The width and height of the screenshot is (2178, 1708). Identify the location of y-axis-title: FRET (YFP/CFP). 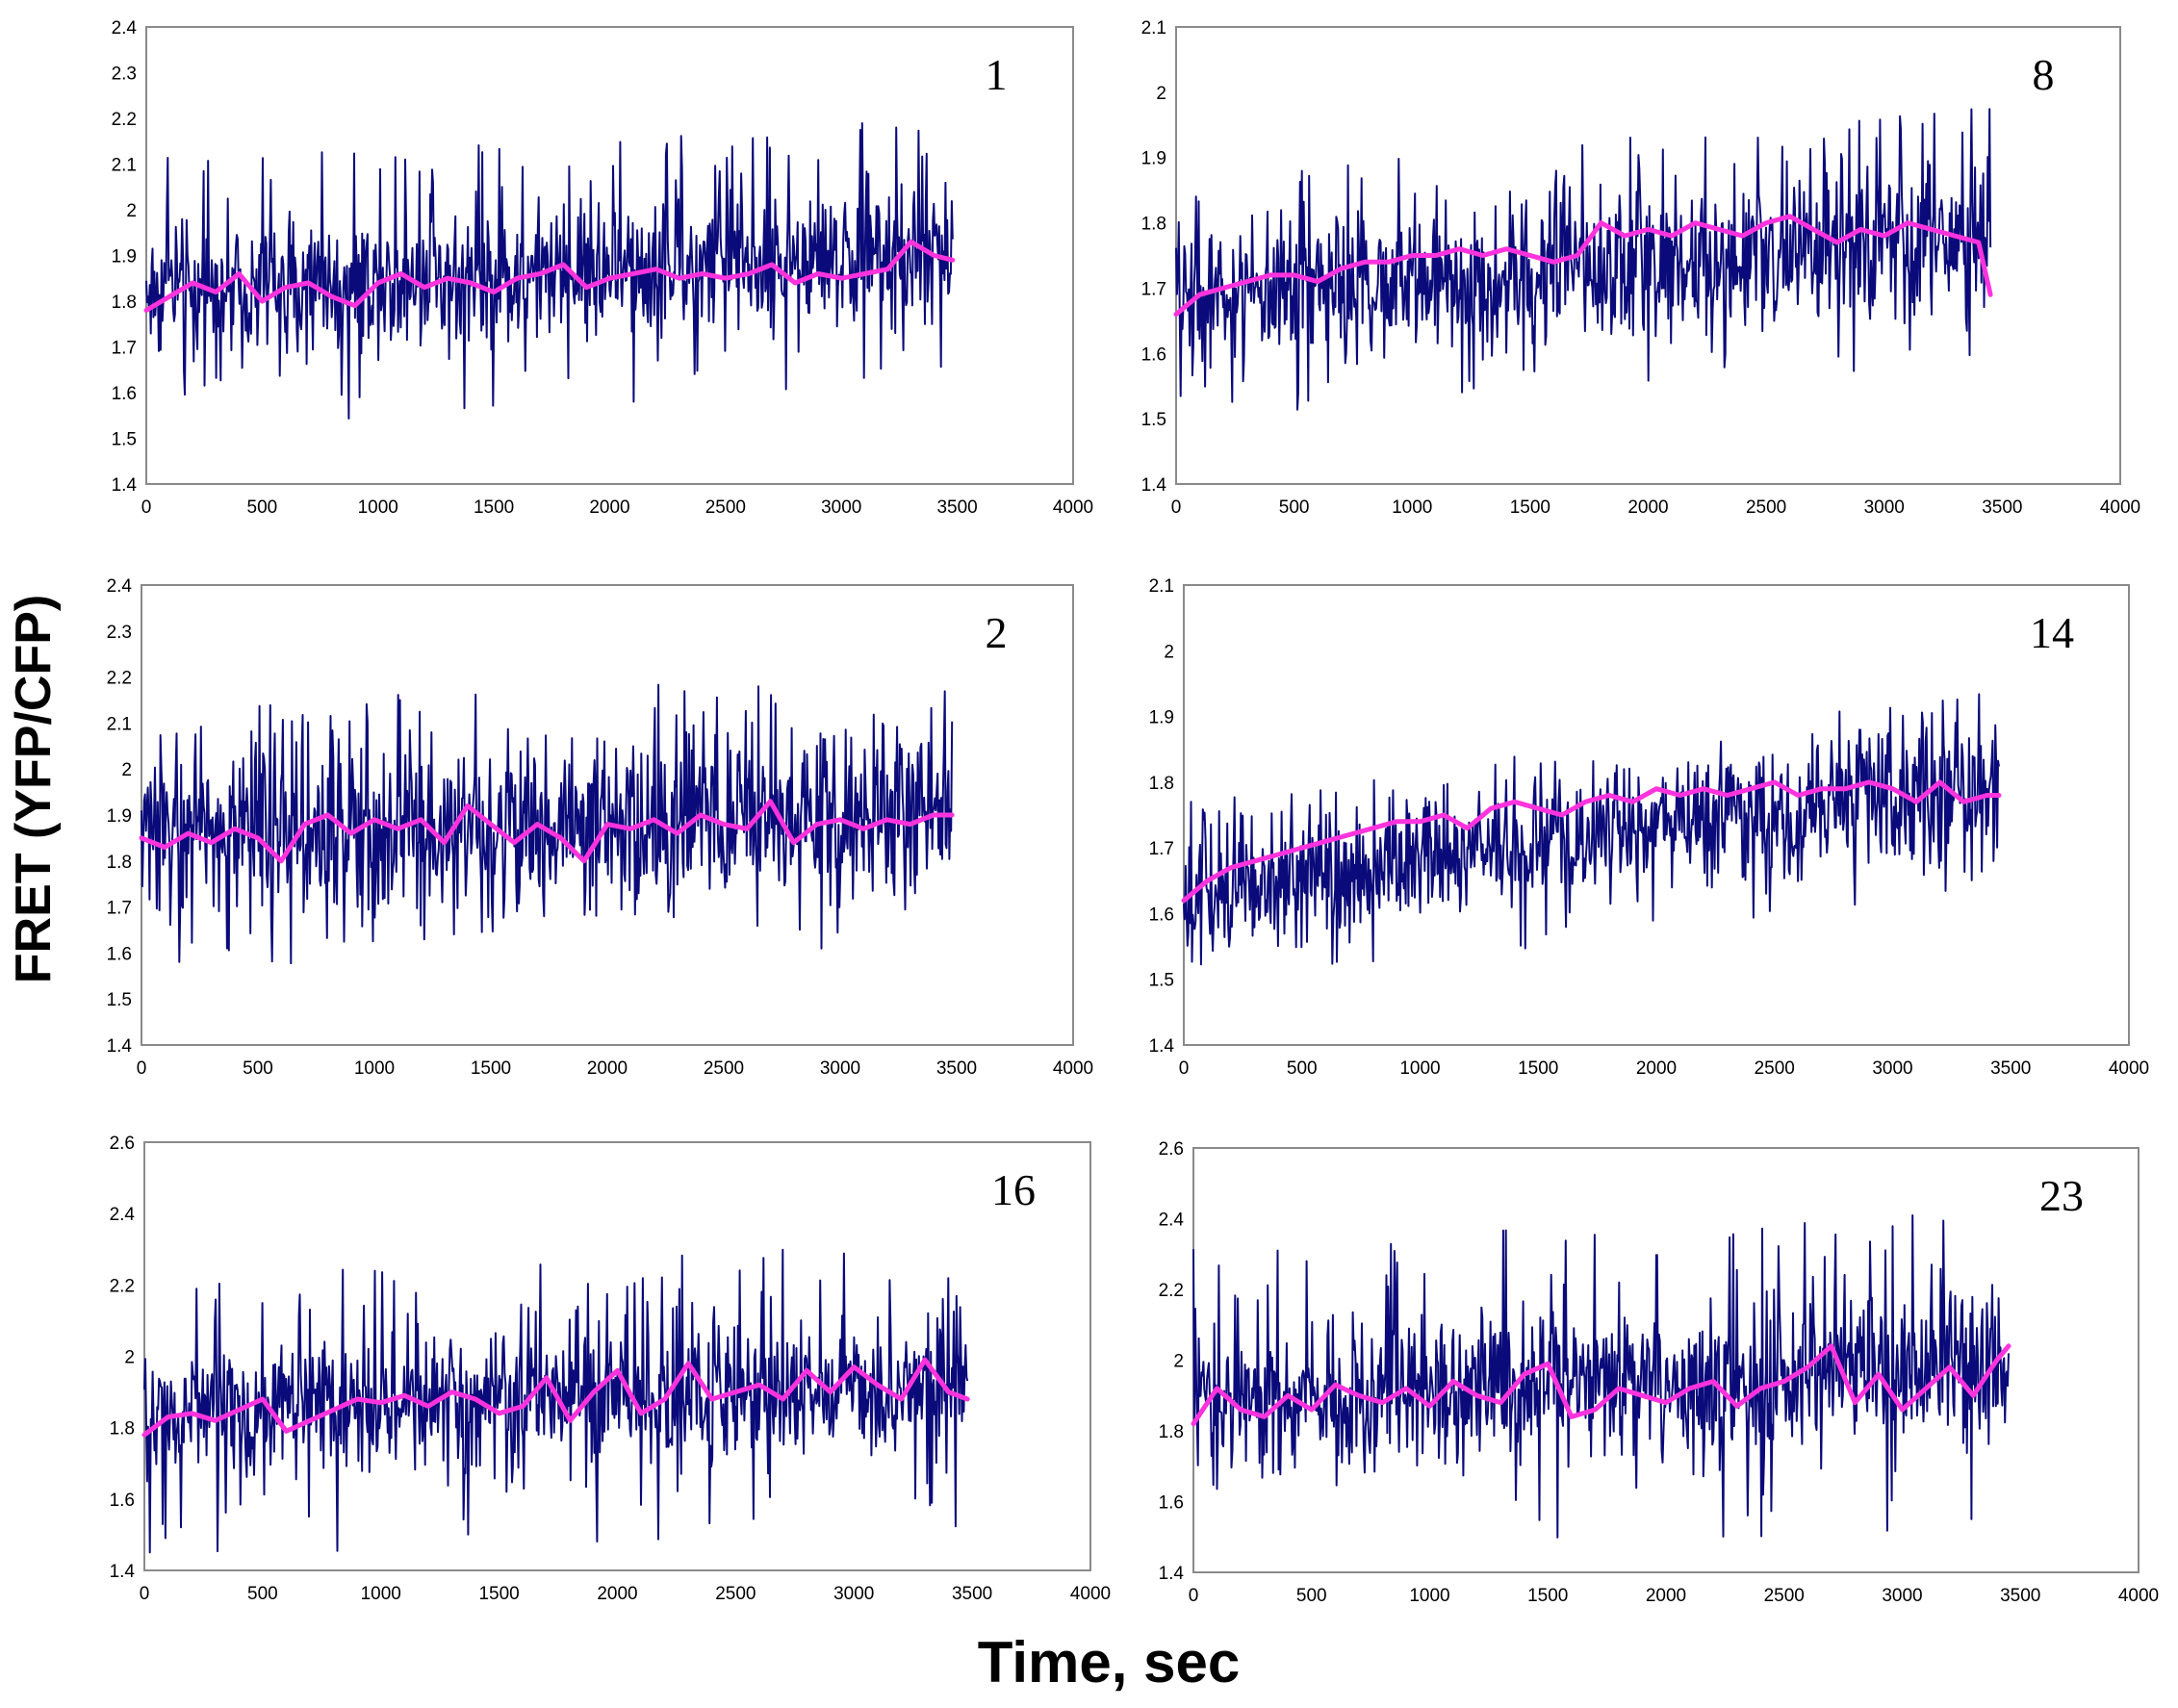
(34, 789).